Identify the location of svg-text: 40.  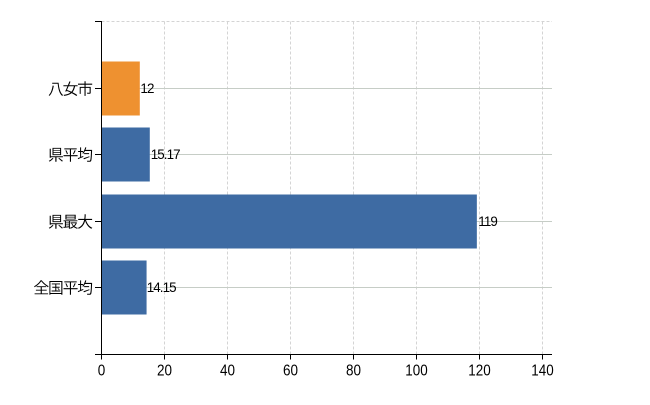
(227, 371).